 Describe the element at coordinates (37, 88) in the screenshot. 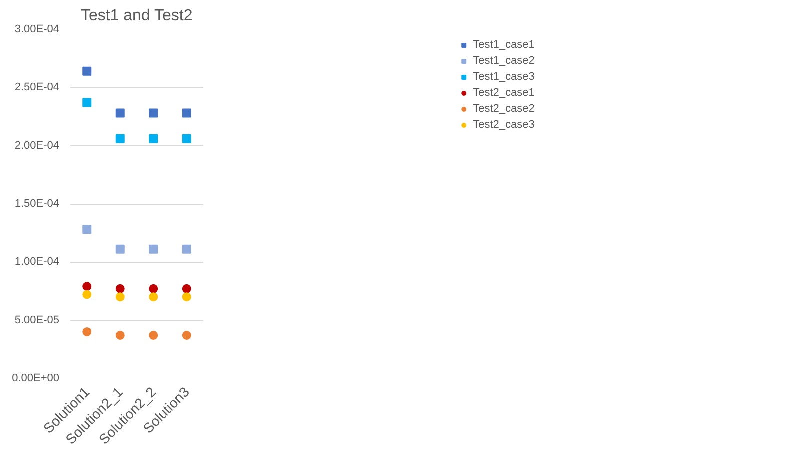

I see `y-tick-label: 2.50E-04` at that location.